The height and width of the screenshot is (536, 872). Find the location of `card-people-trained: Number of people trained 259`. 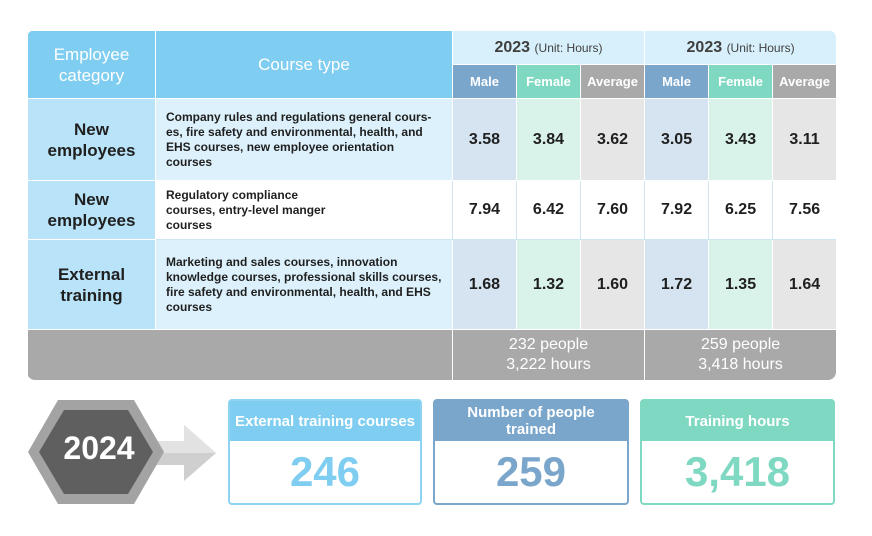

card-people-trained: Number of people trained 259 is located at coordinates (531, 452).